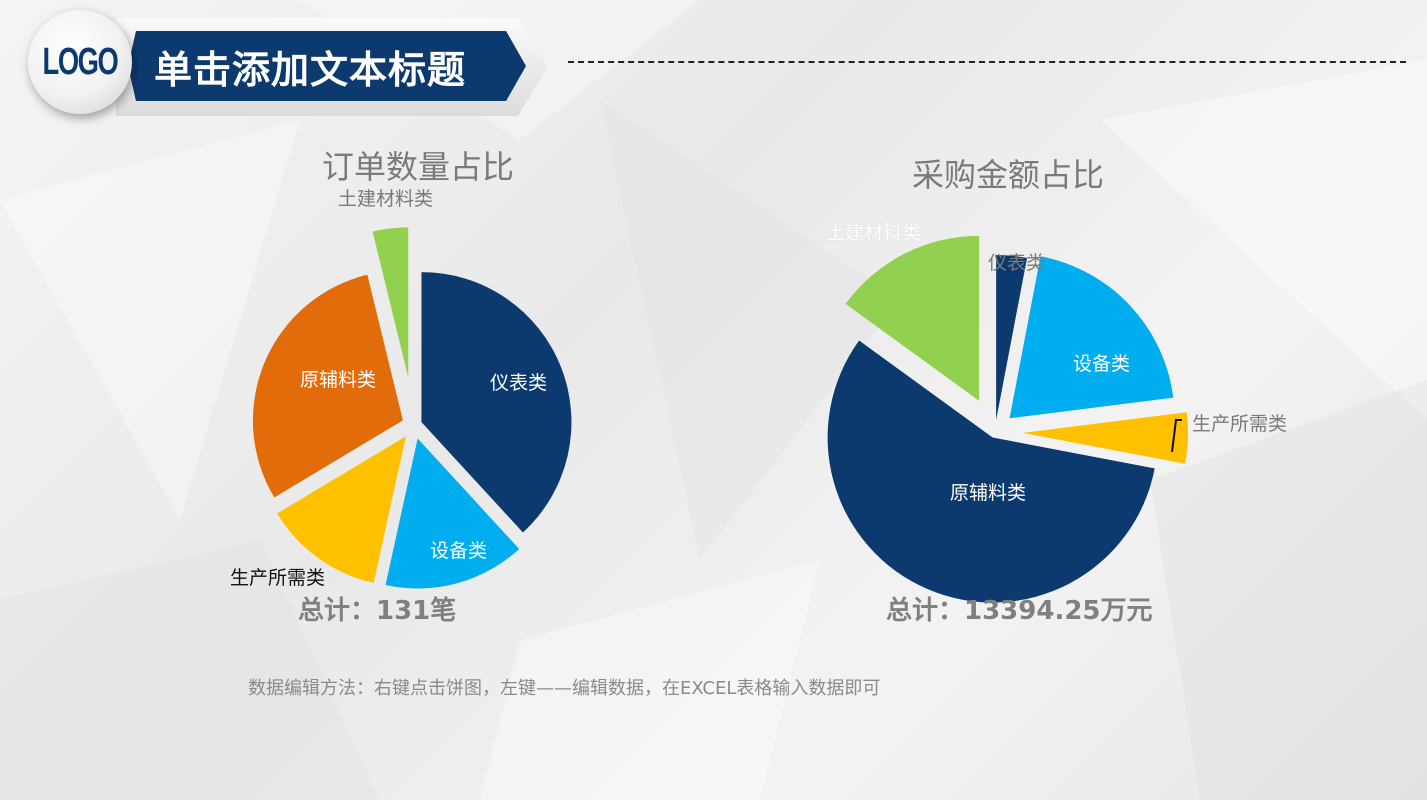 The height and width of the screenshot is (800, 1427). Describe the element at coordinates (1176, 436) in the screenshot. I see `leader-line` at that location.